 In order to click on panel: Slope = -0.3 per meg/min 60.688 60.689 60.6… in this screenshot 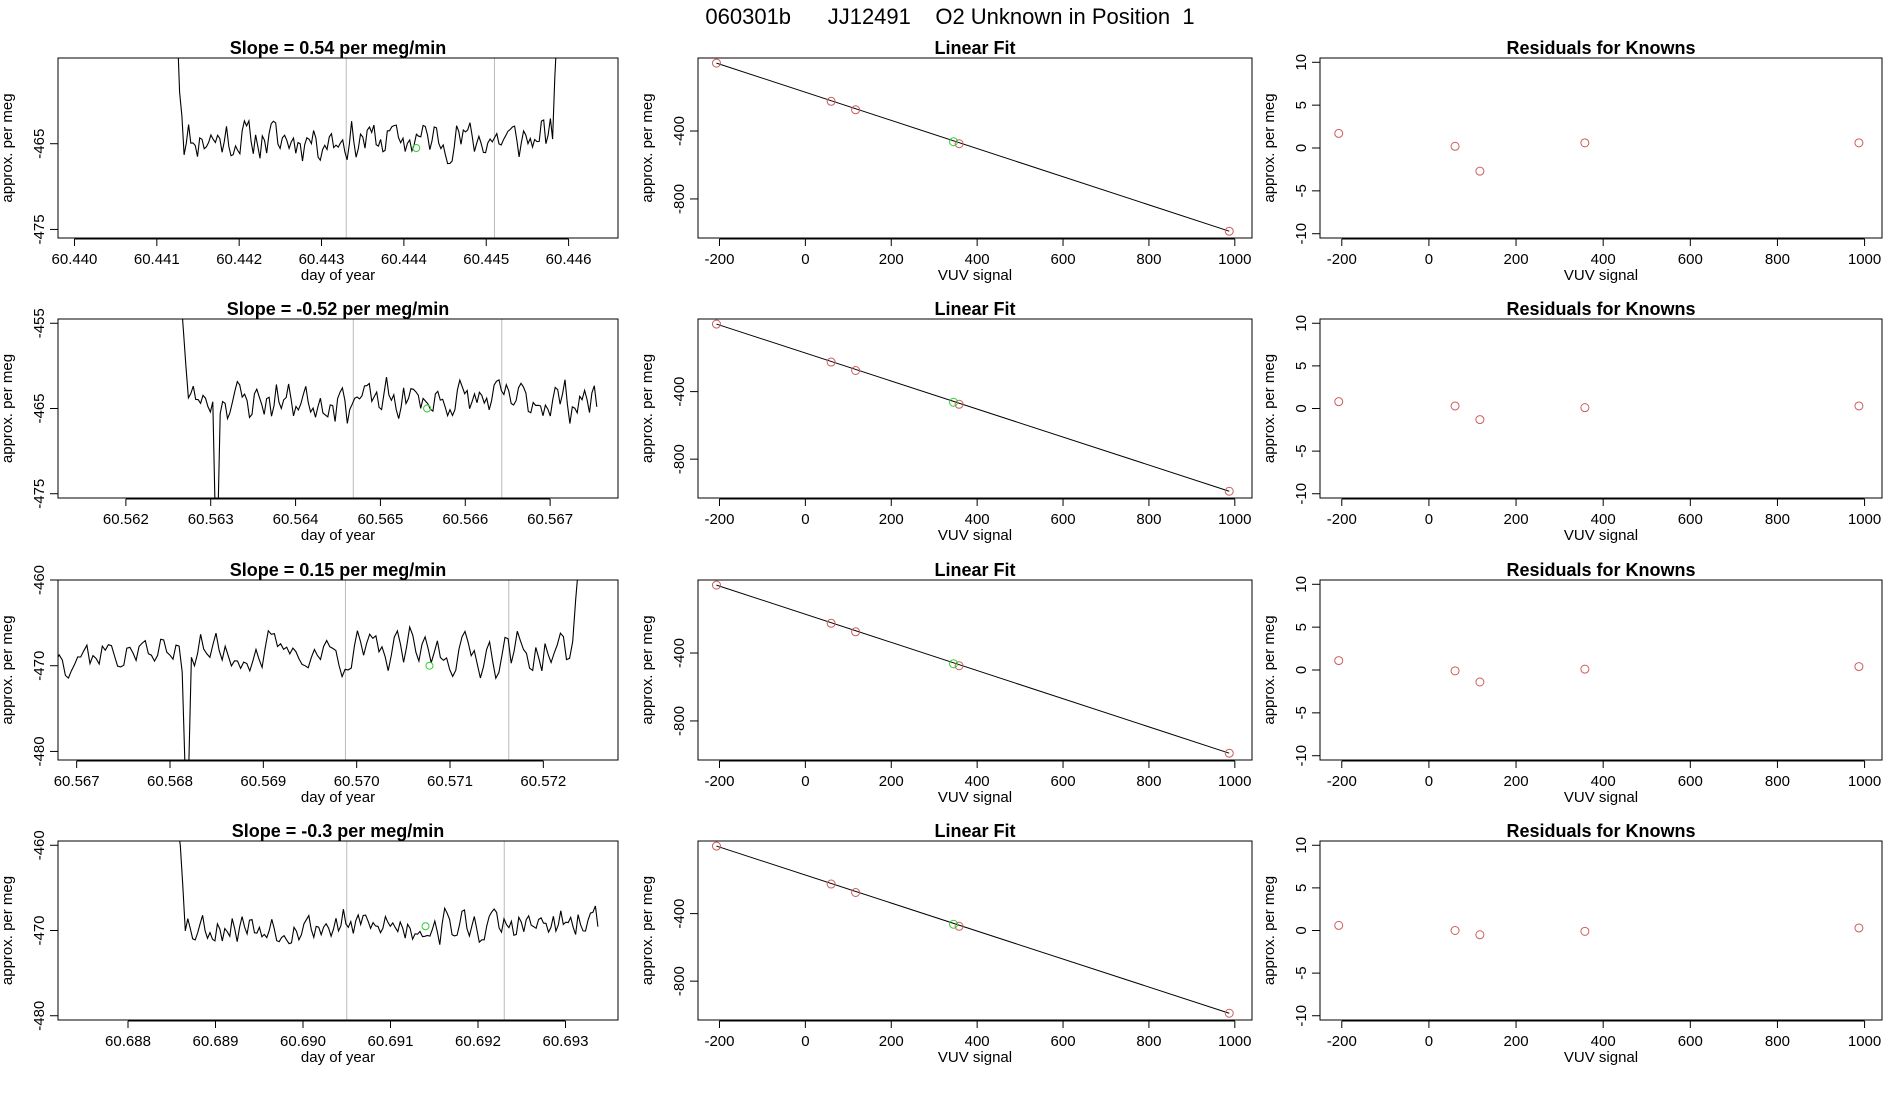, I will do `click(309, 943)`.